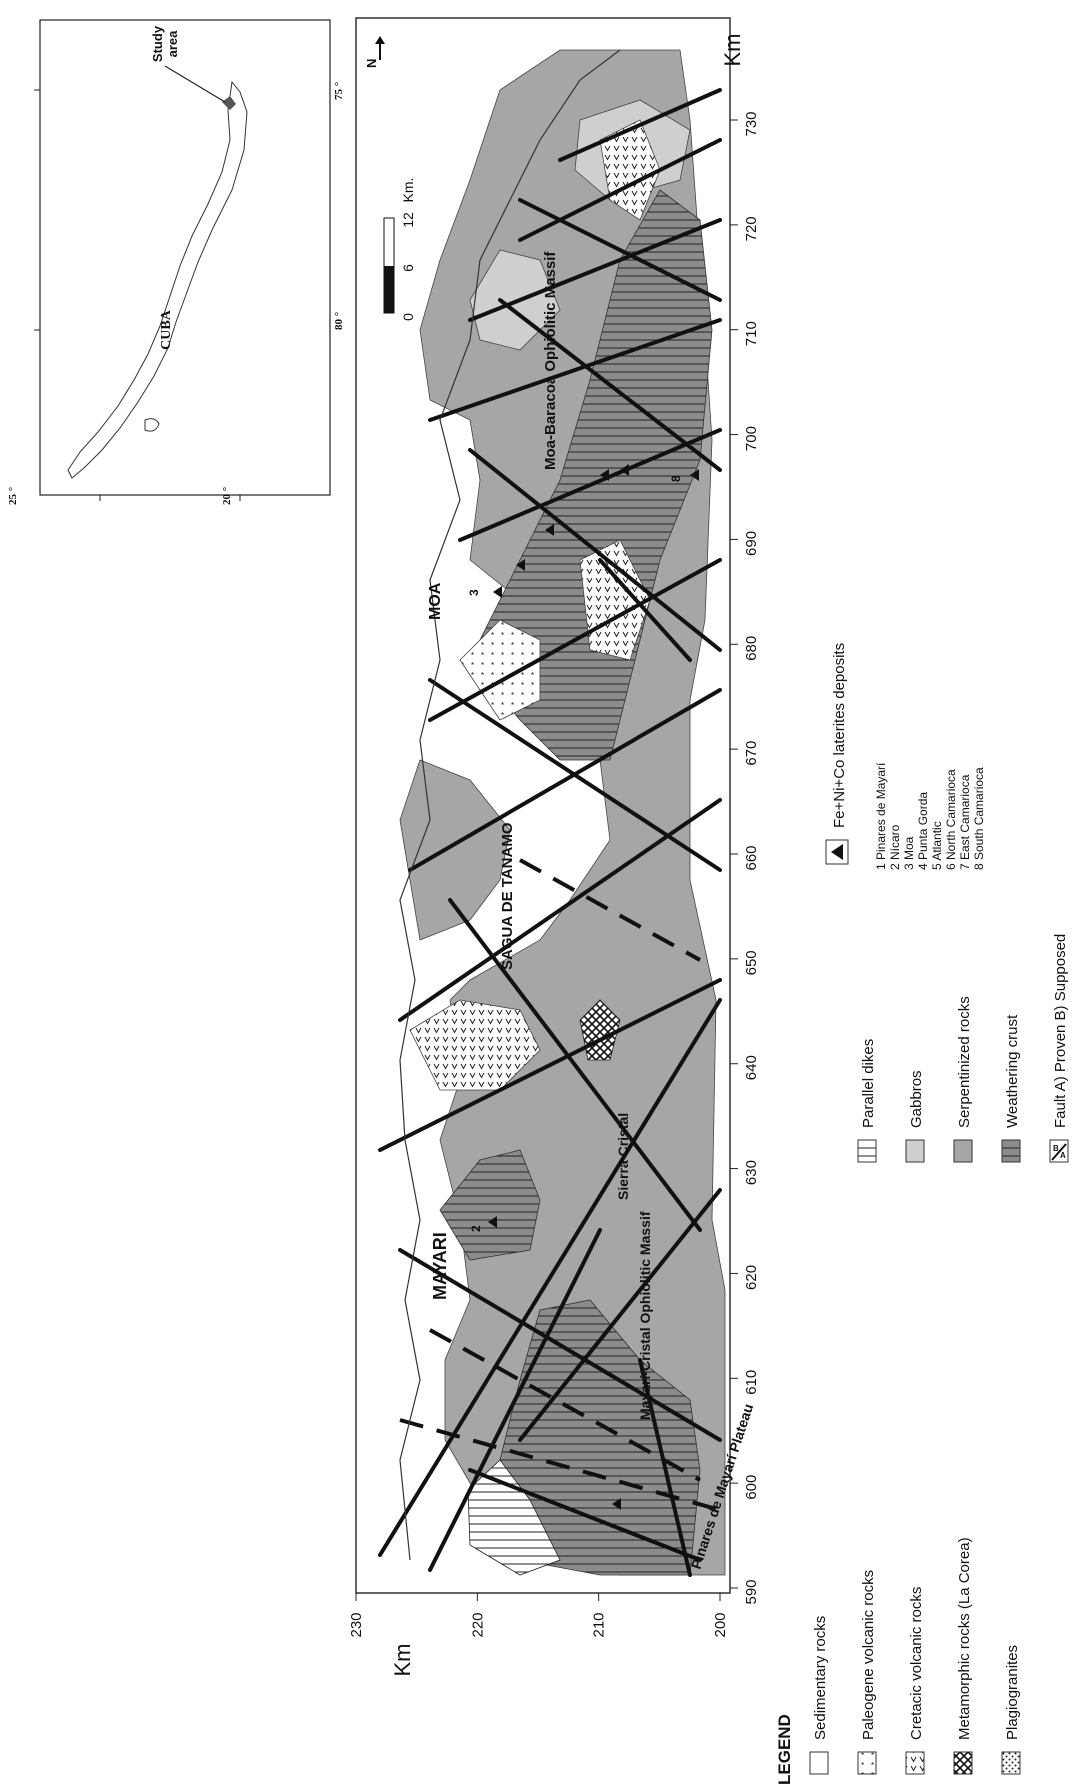 The height and width of the screenshot is (1790, 1083). I want to click on legend-deposit-item: 5 Atlantic, so click(937, 845).